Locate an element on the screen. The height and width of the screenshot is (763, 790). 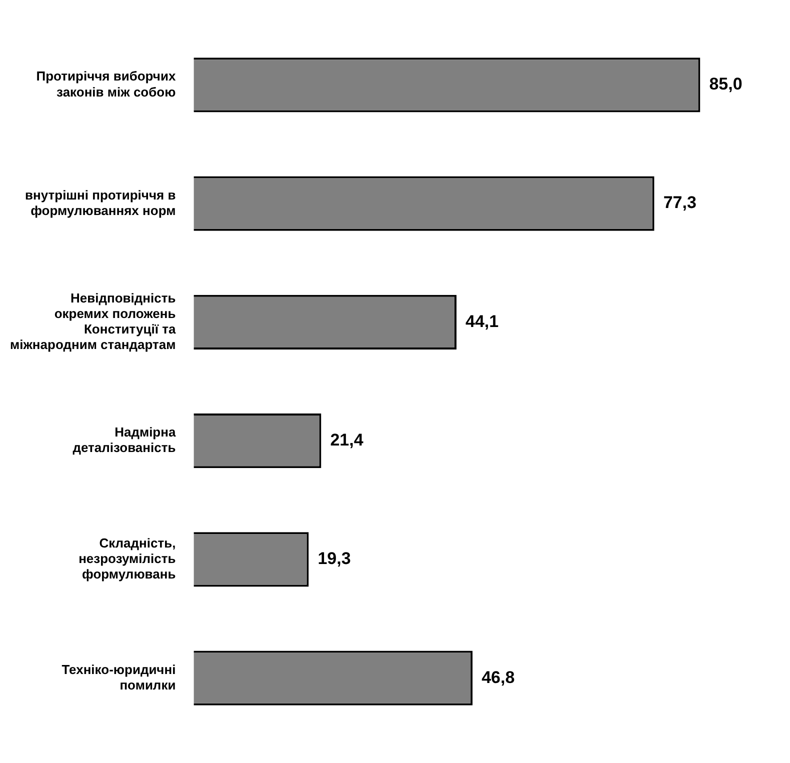
y-tick-label: Надмірна деталізованість is located at coordinates (124, 440).